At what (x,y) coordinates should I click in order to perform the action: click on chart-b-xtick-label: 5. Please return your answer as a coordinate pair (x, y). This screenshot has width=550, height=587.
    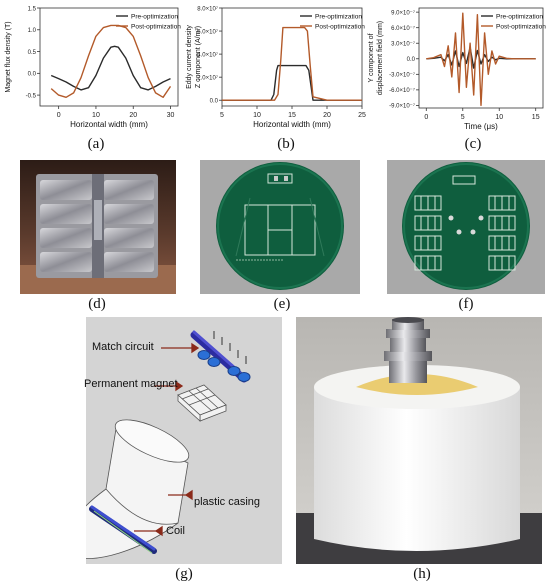
    Looking at the image, I should click on (222, 115).